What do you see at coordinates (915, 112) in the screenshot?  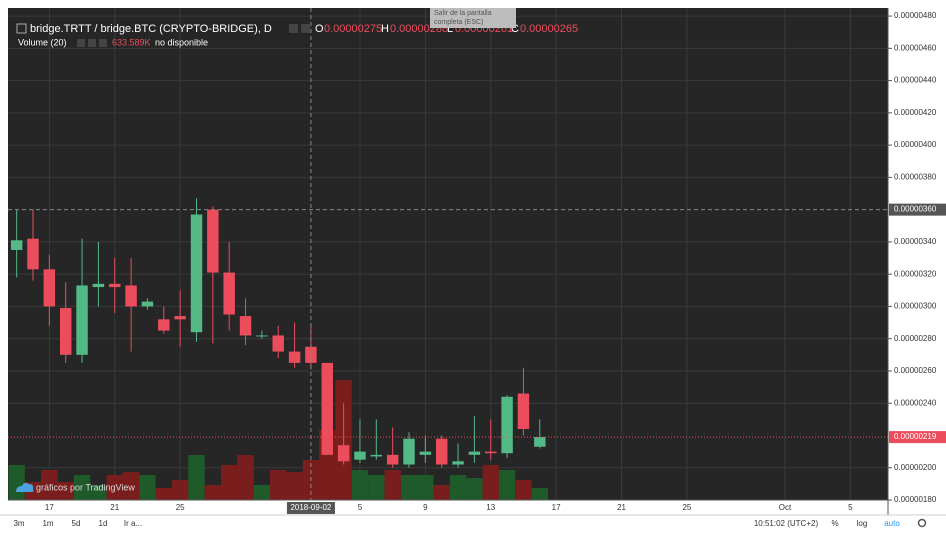 I see `y-tick-label: 0.00000420` at bounding box center [915, 112].